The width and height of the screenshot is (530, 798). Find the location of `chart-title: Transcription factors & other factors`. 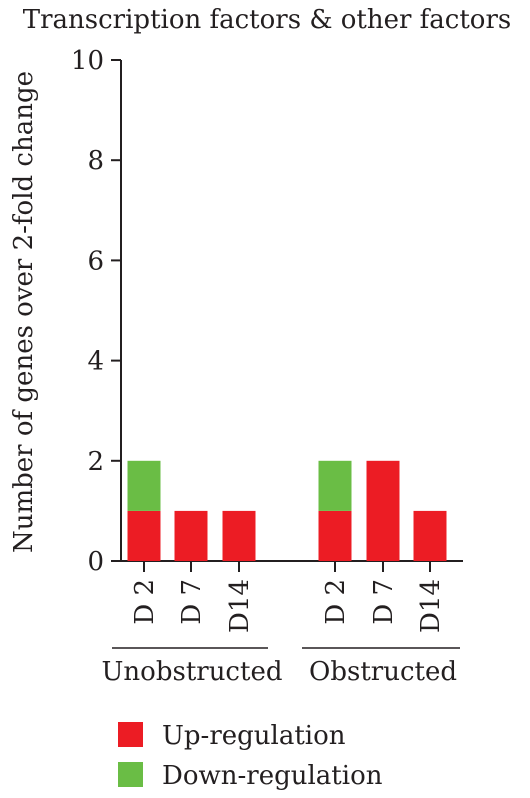

chart-title: Transcription factors & other factors is located at coordinates (267, 20).